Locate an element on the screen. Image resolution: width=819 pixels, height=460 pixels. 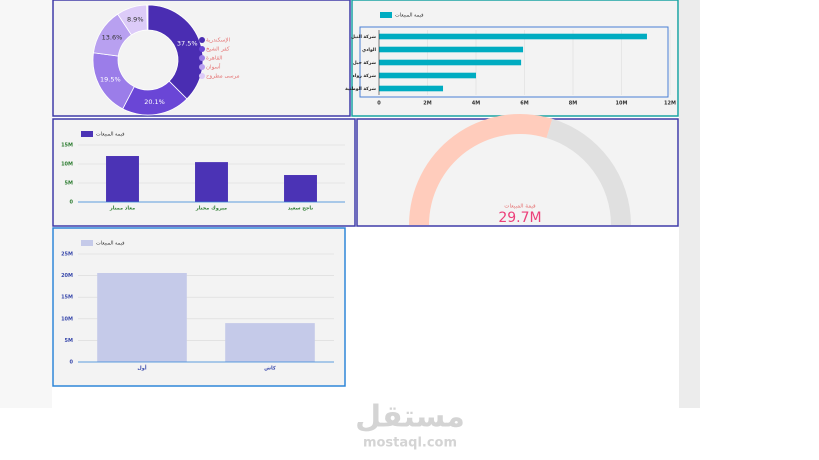
y-tick-label: 20M is located at coordinates (67, 276).